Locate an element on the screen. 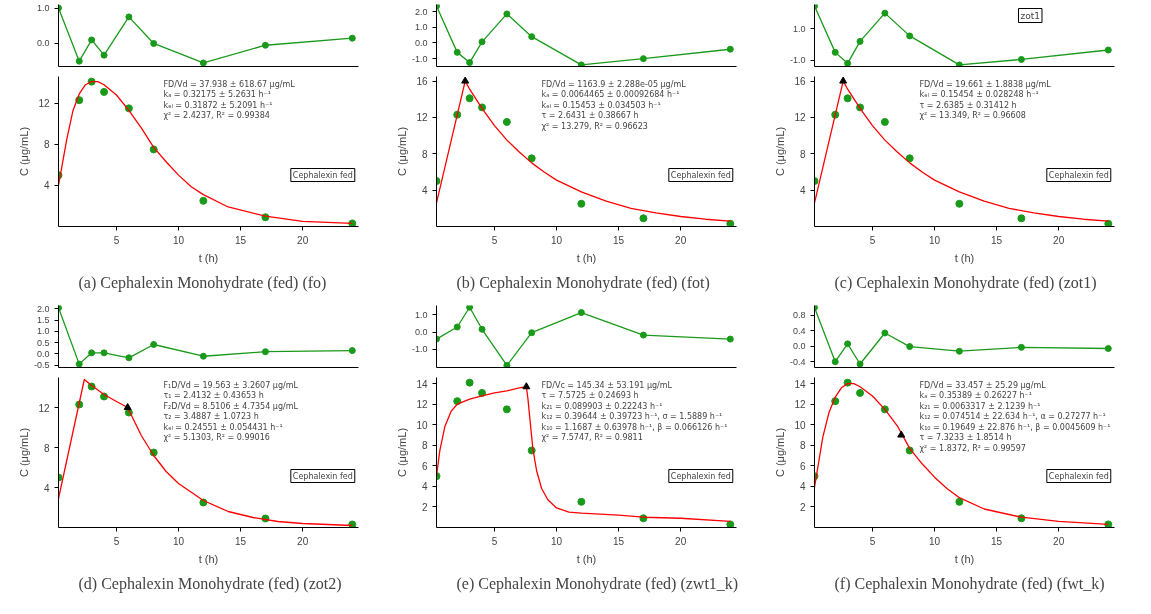 The height and width of the screenshot is (614, 1151). annotation: kₑₗ = 0.15454 ± 0.028248 h⁻¹ is located at coordinates (979, 94).